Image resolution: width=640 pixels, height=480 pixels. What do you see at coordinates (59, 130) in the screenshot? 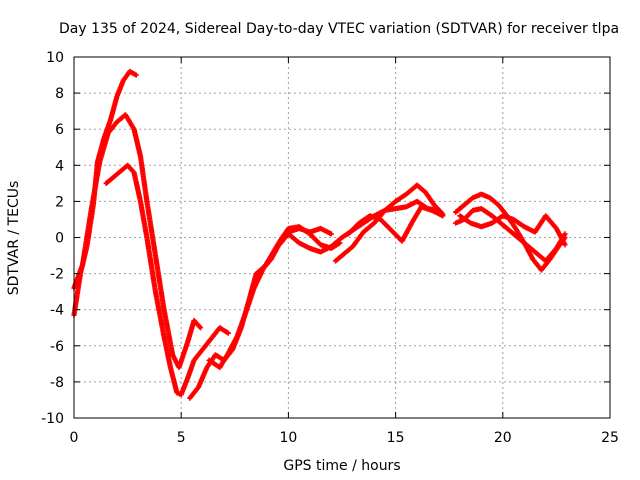
I see `y-tick-label: 6` at bounding box center [59, 130].